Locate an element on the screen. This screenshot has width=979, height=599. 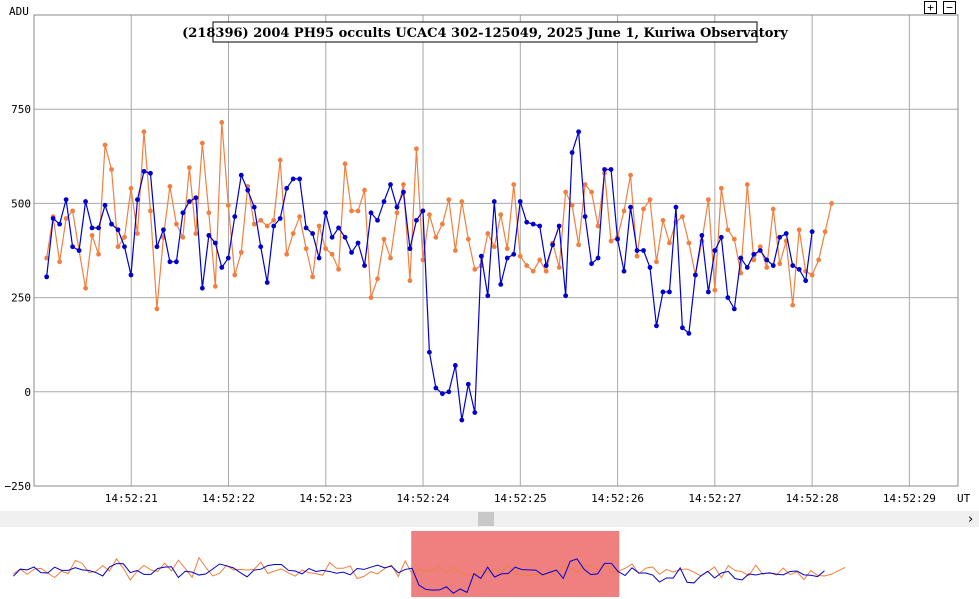
zoom-out-button: − is located at coordinates (949, 7).